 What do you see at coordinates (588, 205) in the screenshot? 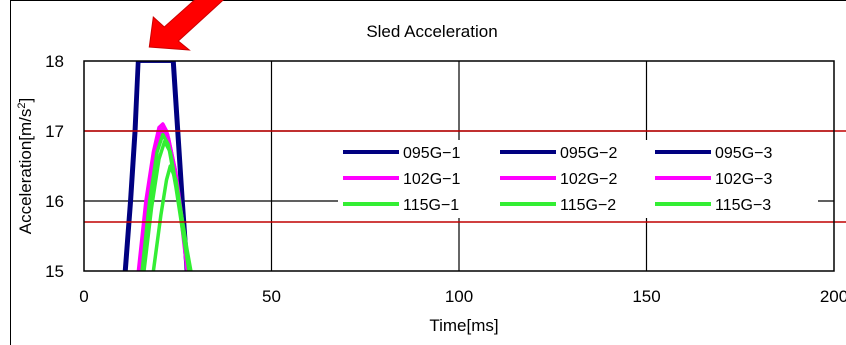
I see `legend-label-8: 115G−2` at bounding box center [588, 205].